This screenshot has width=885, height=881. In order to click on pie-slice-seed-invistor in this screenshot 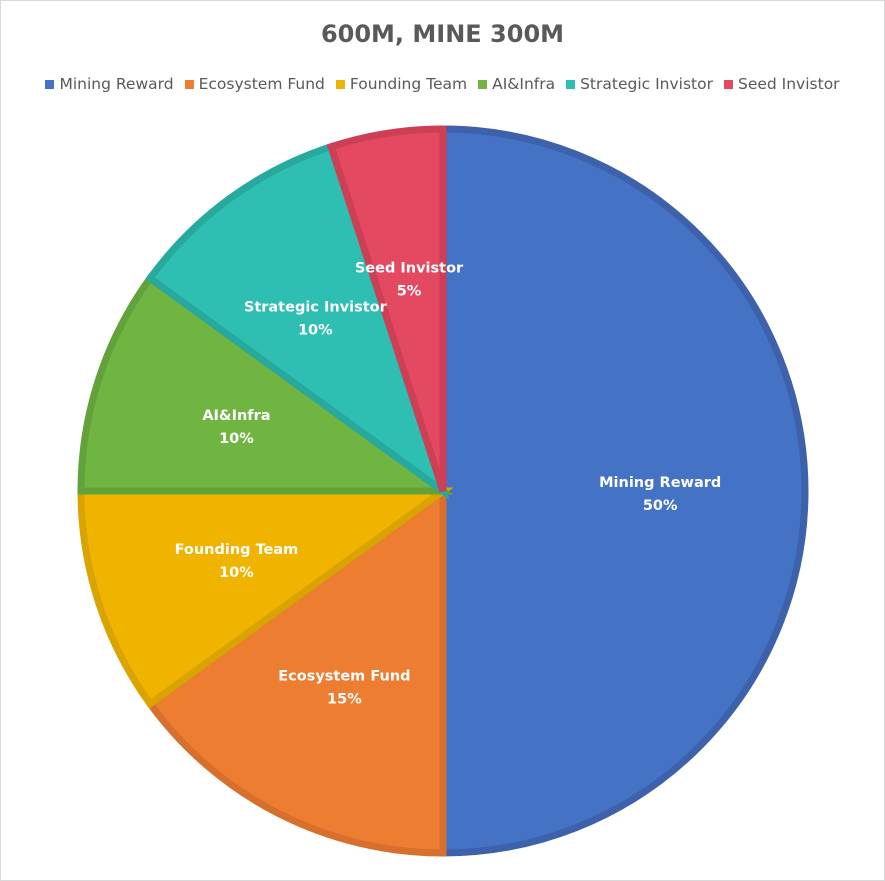, I will do `click(386, 309)`.